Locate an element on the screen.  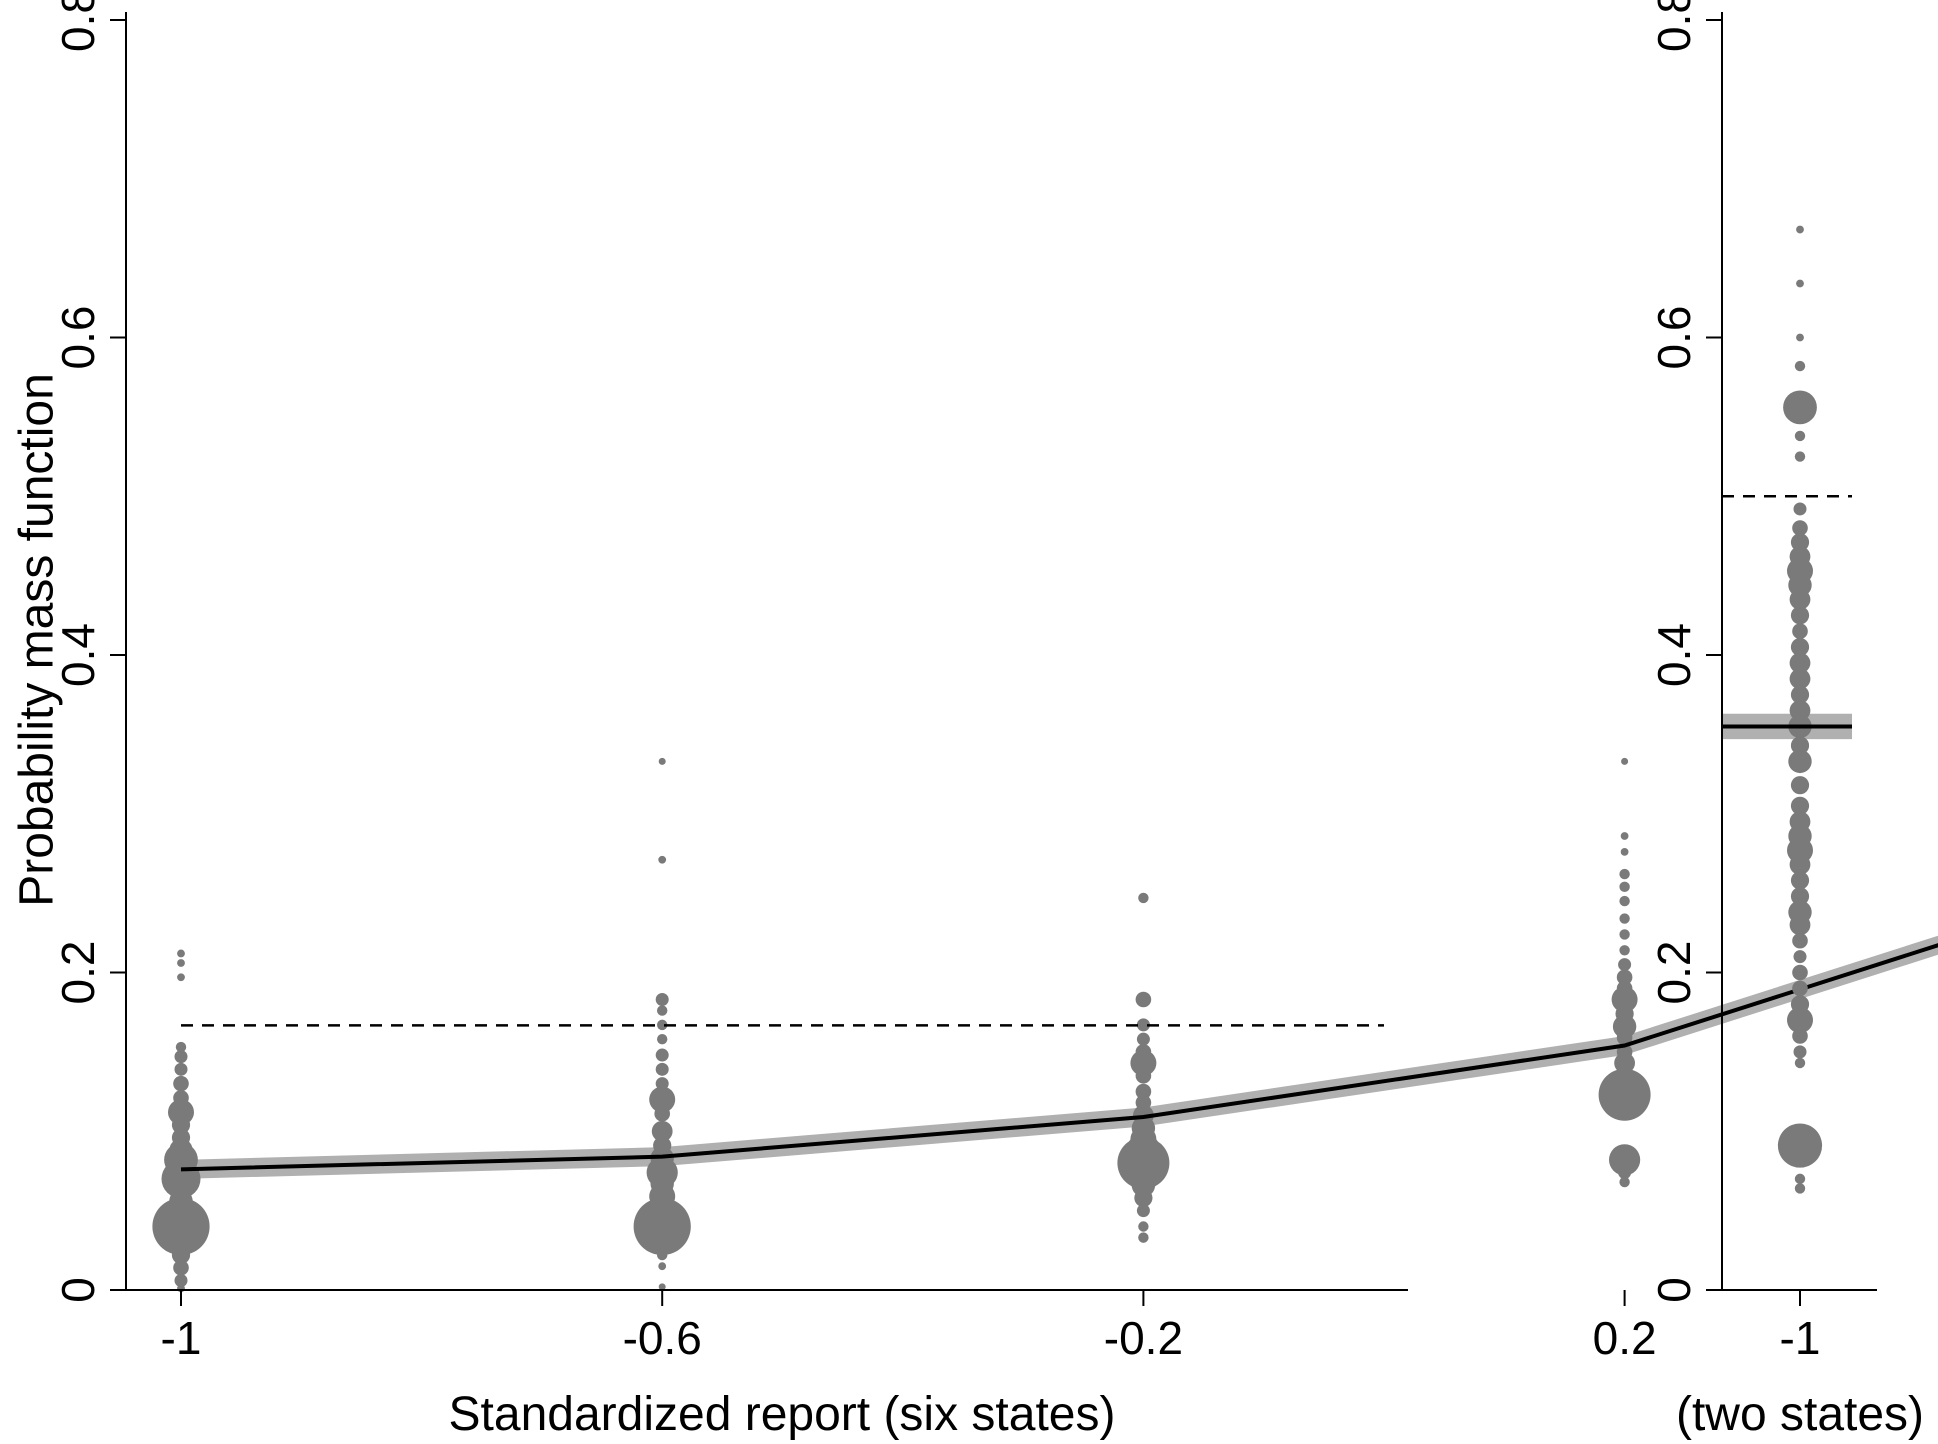
y-tick-label: 0 is located at coordinates (78, 1290).